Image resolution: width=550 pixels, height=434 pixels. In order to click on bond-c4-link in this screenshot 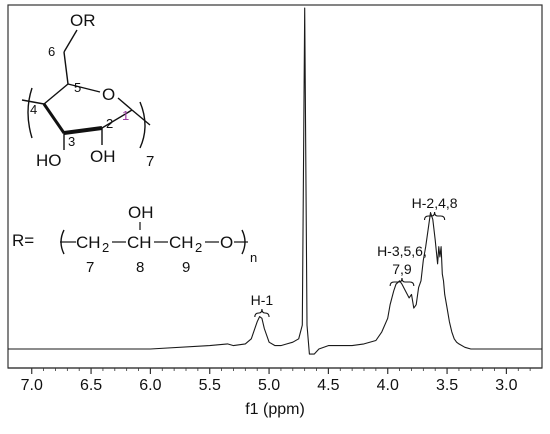, I will do `click(33, 102)`.